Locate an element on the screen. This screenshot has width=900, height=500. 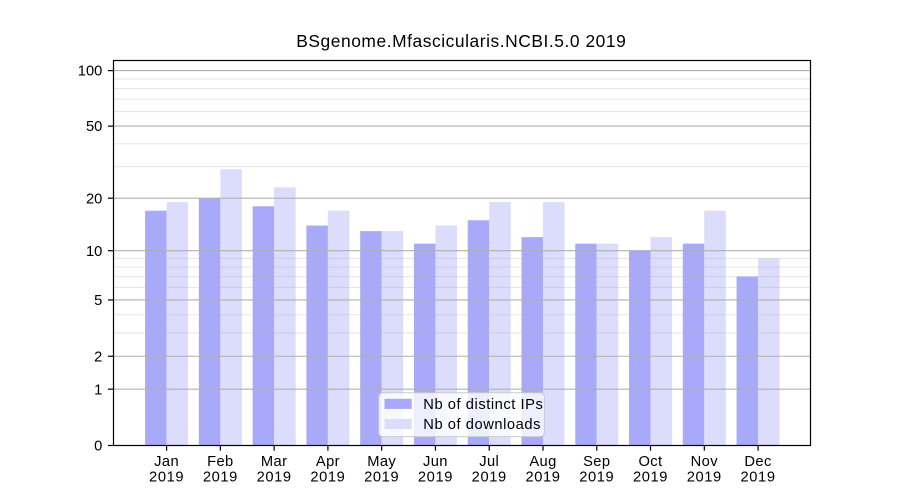
svg-text: 2 is located at coordinates (98, 357).